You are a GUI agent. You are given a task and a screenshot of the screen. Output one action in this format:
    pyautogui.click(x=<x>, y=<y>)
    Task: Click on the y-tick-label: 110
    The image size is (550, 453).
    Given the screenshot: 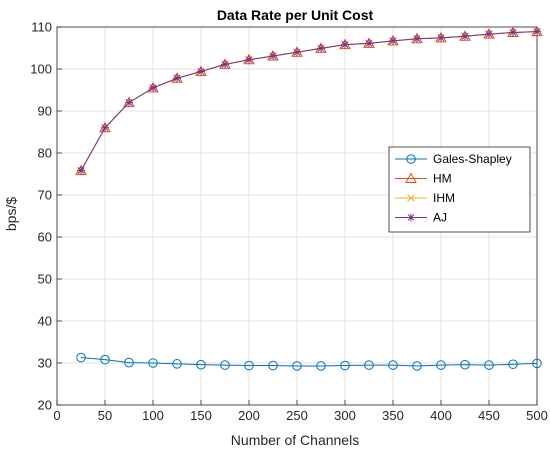 What is the action you would take?
    pyautogui.click(x=41, y=27)
    